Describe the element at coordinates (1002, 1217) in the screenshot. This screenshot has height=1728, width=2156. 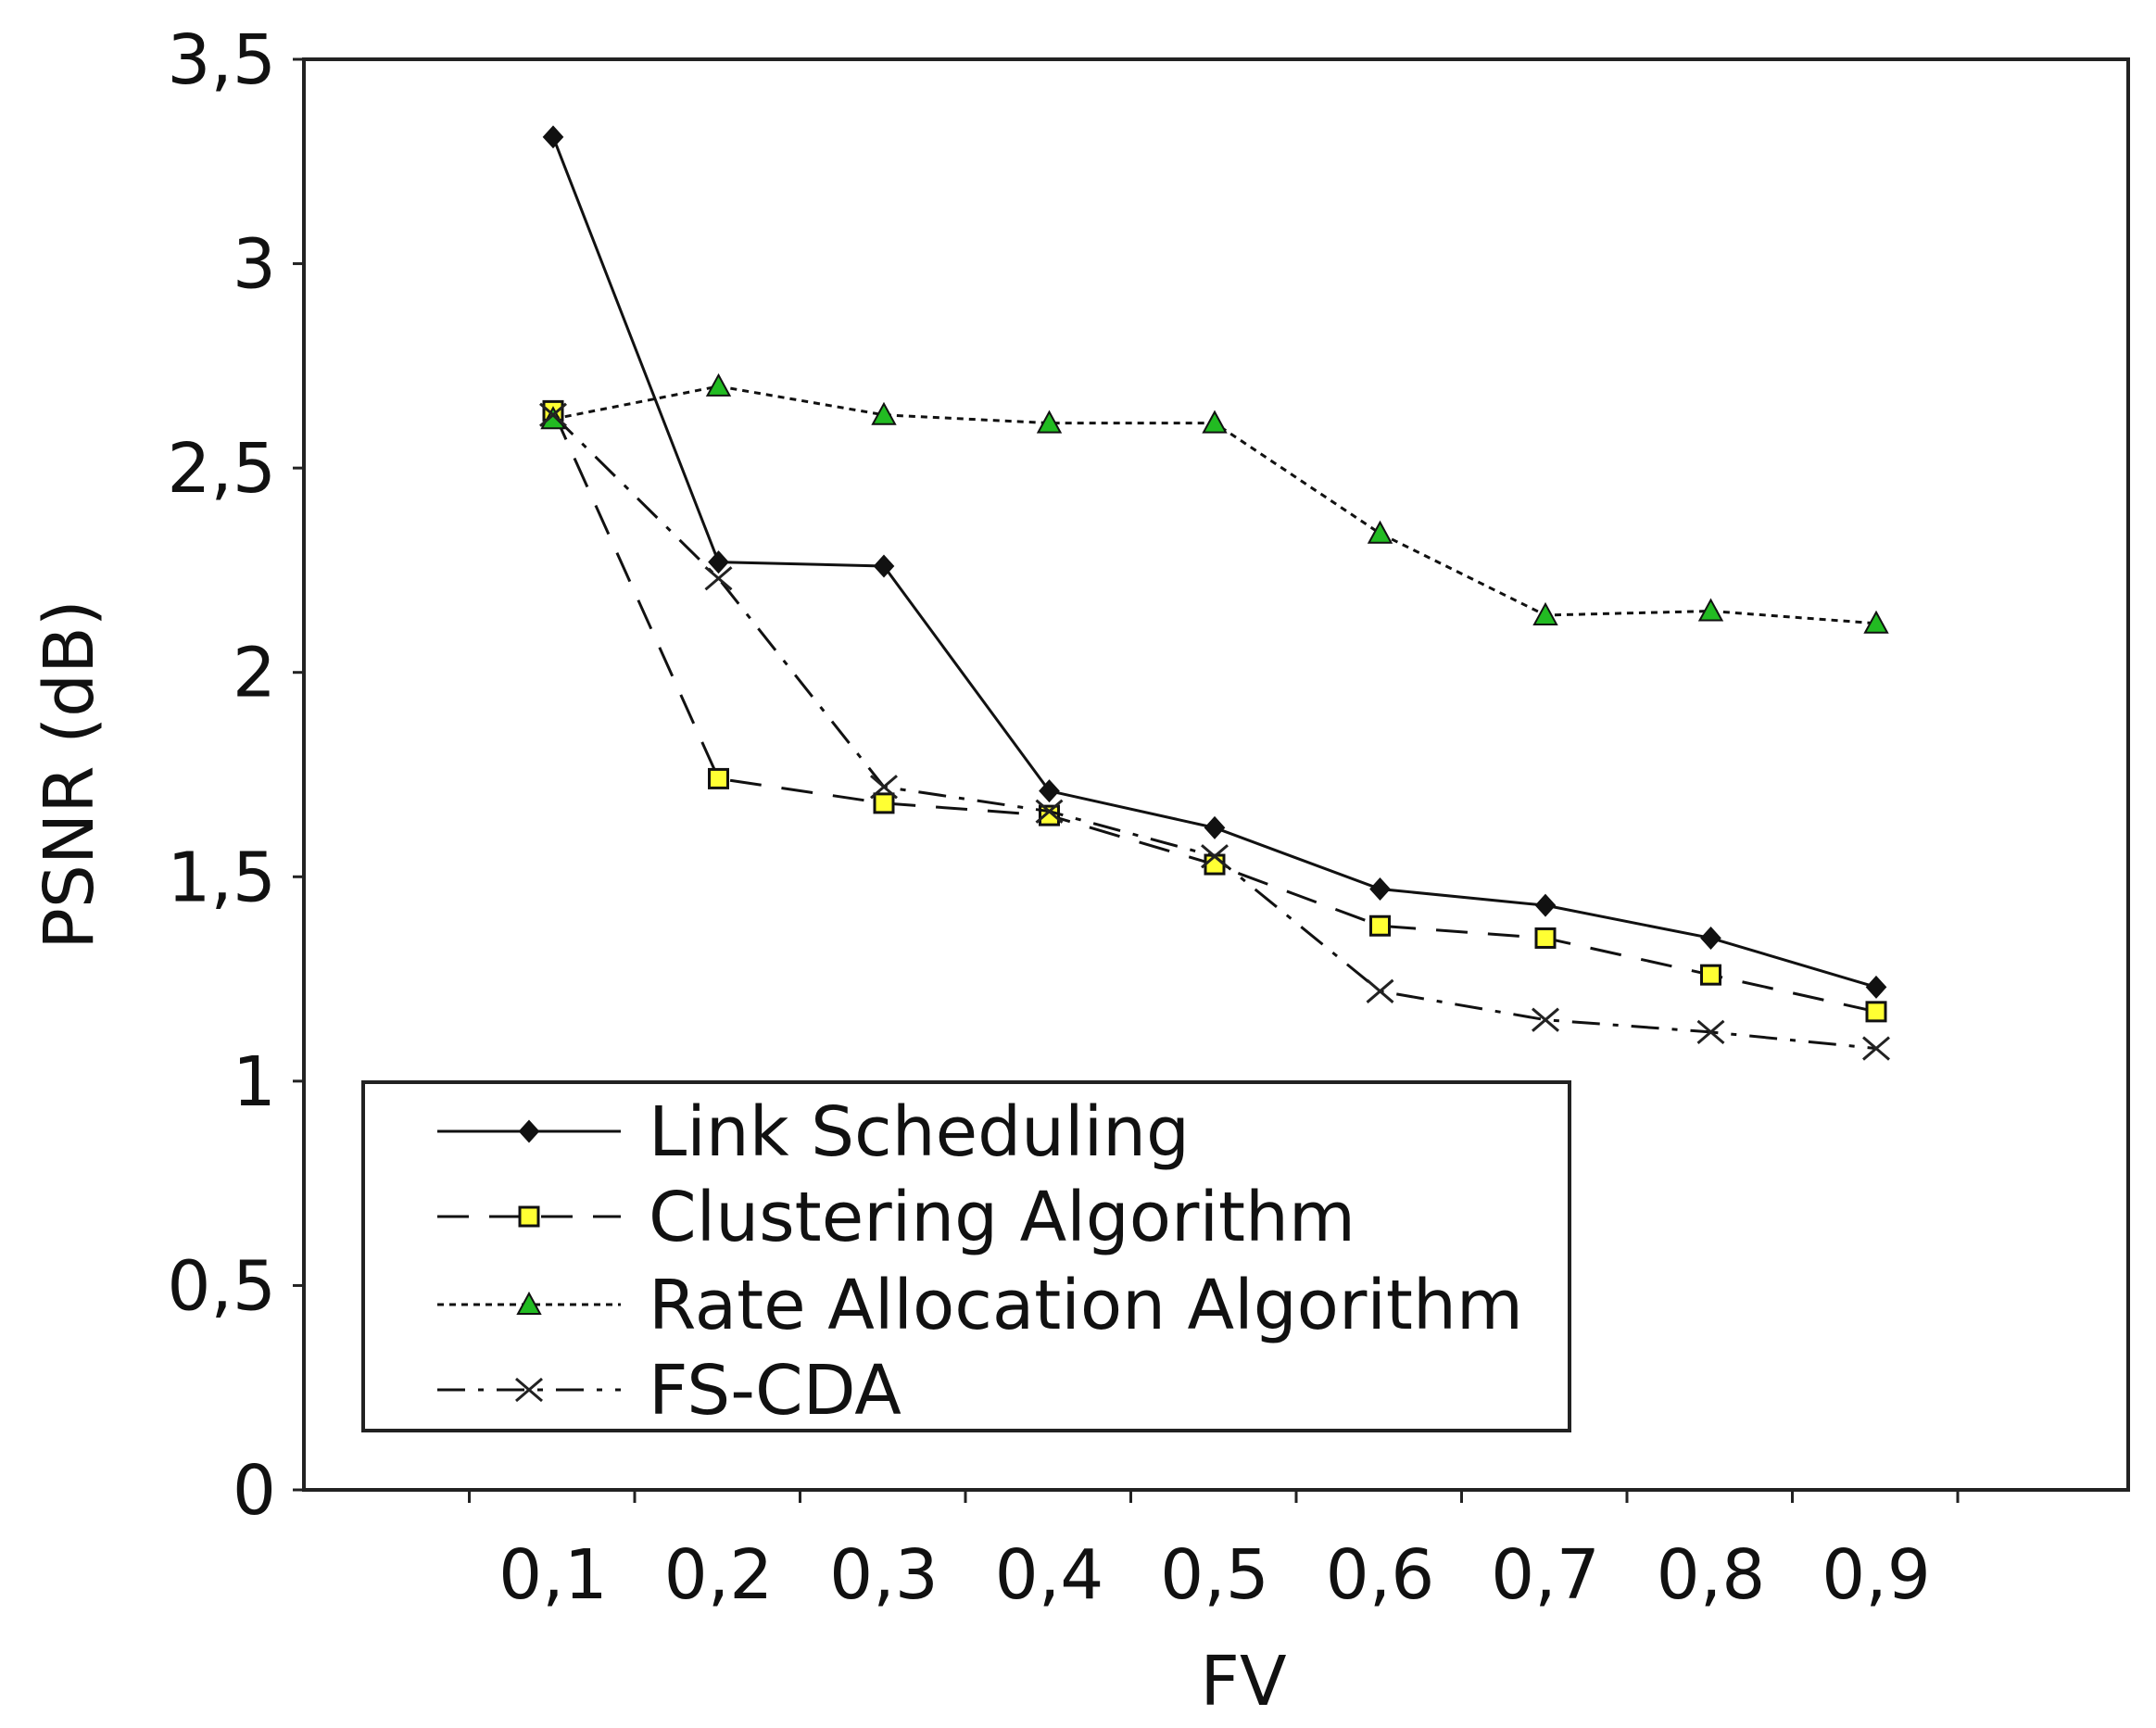
I see `legend-label: Clustering Algorithm` at that location.